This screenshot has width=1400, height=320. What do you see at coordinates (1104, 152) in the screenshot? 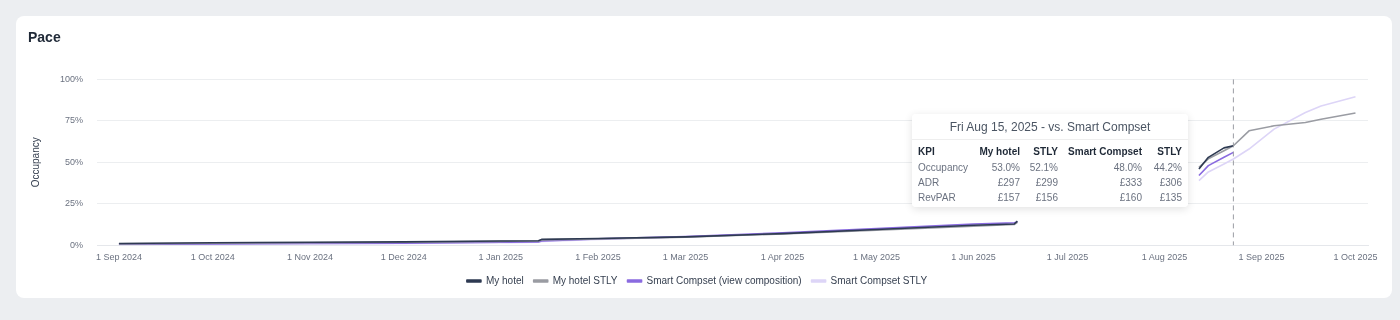
I see `annotation: Smart Compset` at bounding box center [1104, 152].